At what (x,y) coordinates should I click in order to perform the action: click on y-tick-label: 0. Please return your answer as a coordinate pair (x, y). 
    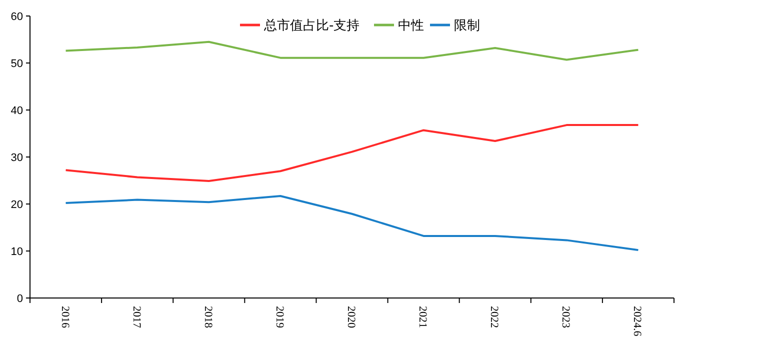
    Looking at the image, I should click on (19, 299).